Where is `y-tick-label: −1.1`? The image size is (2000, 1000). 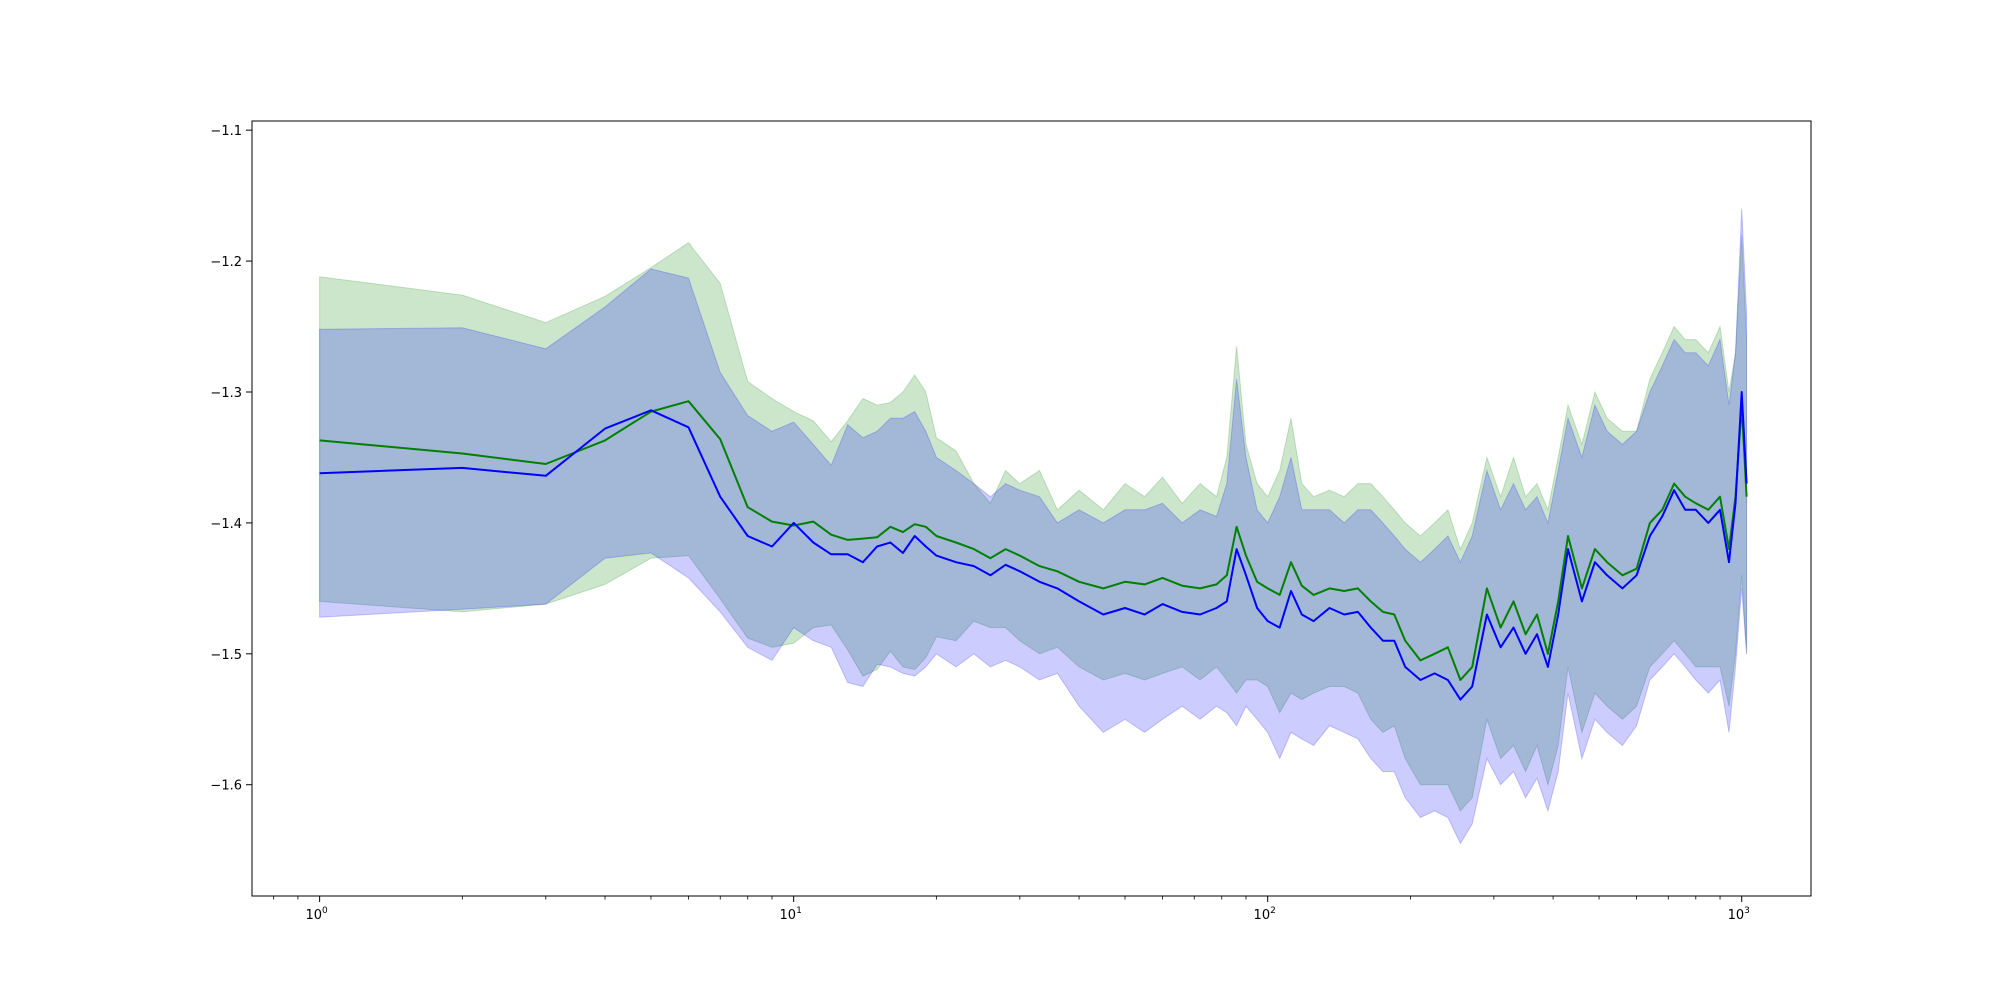 y-tick-label: −1.1 is located at coordinates (226, 131).